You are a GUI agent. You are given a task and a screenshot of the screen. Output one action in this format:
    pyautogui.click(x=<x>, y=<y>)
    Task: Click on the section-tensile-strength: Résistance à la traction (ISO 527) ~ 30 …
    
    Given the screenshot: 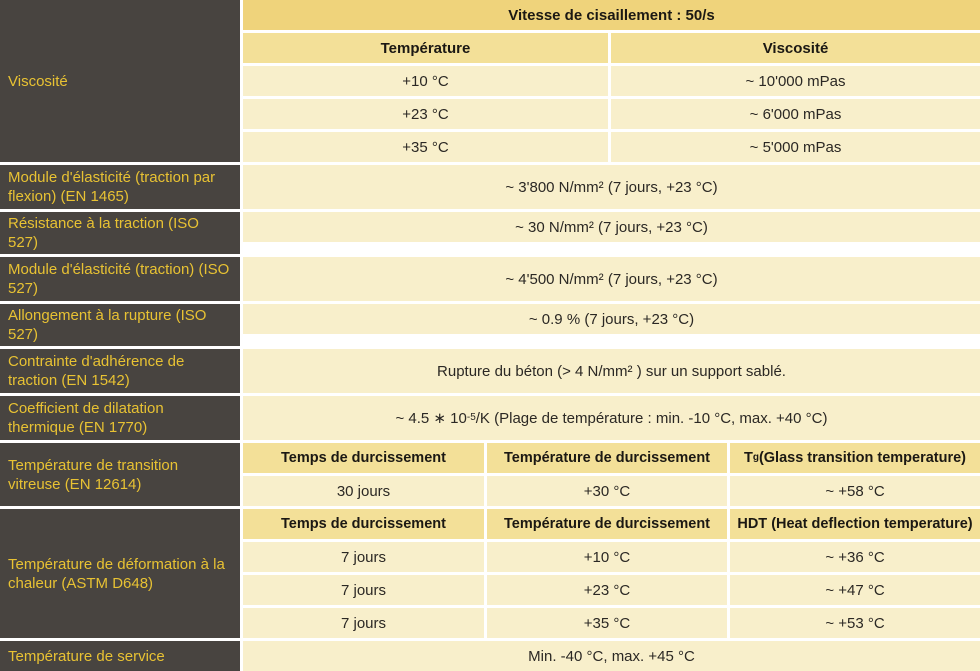 What is the action you would take?
    pyautogui.click(x=490, y=233)
    